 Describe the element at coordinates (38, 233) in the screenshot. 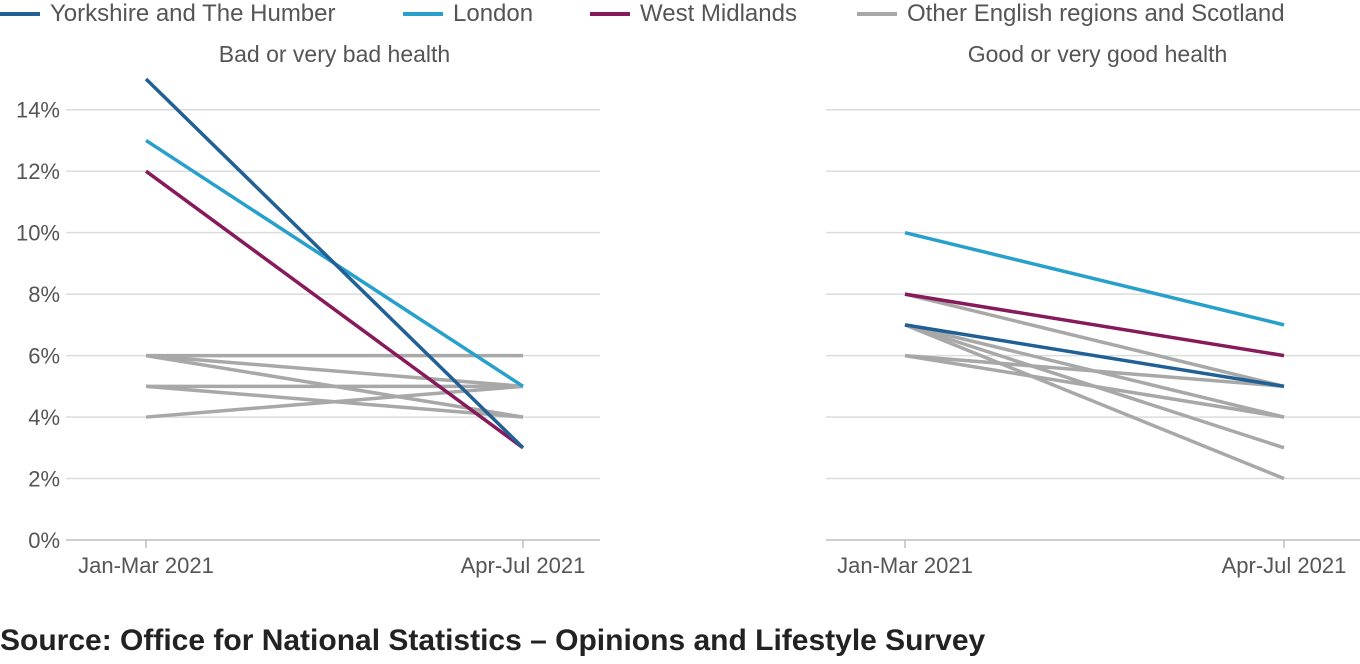

I see `y-tick-label: 10%` at that location.